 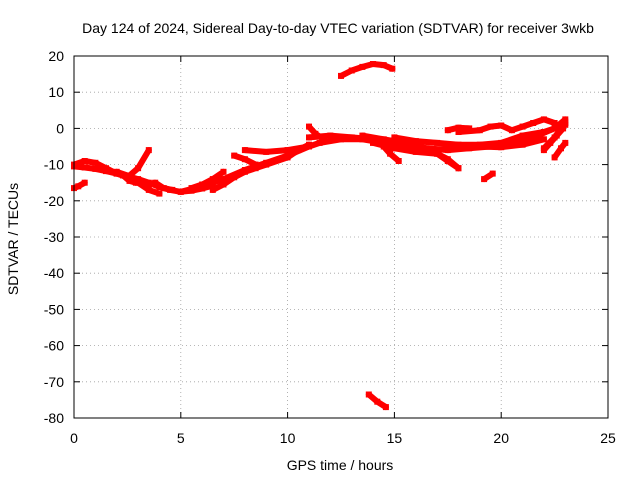 I want to click on y-tick-label: -60, so click(x=54, y=346).